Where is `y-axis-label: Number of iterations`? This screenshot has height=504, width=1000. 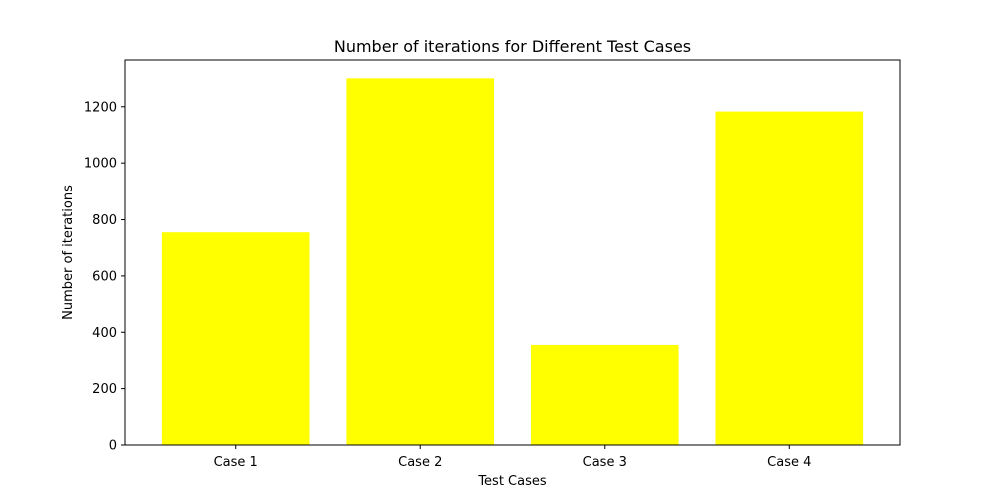
y-axis-label: Number of iterations is located at coordinates (68, 252).